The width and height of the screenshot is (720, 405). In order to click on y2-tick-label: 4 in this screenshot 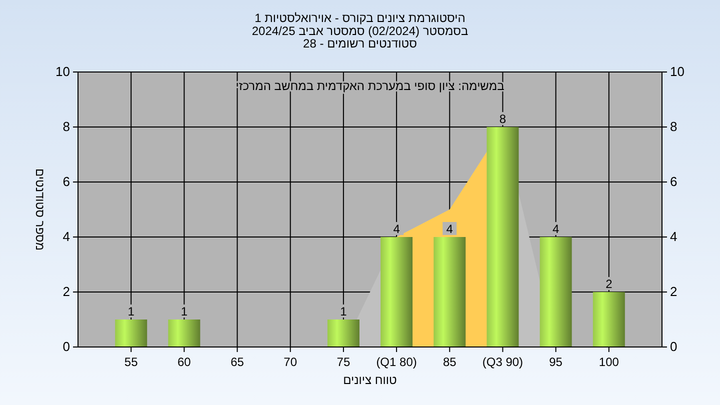, I will do `click(674, 236)`.